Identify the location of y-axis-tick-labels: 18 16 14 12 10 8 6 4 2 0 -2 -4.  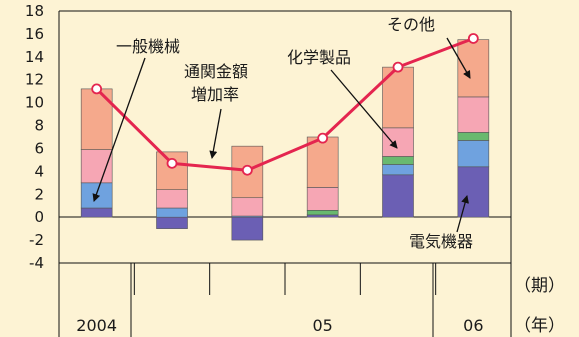
(34, 137).